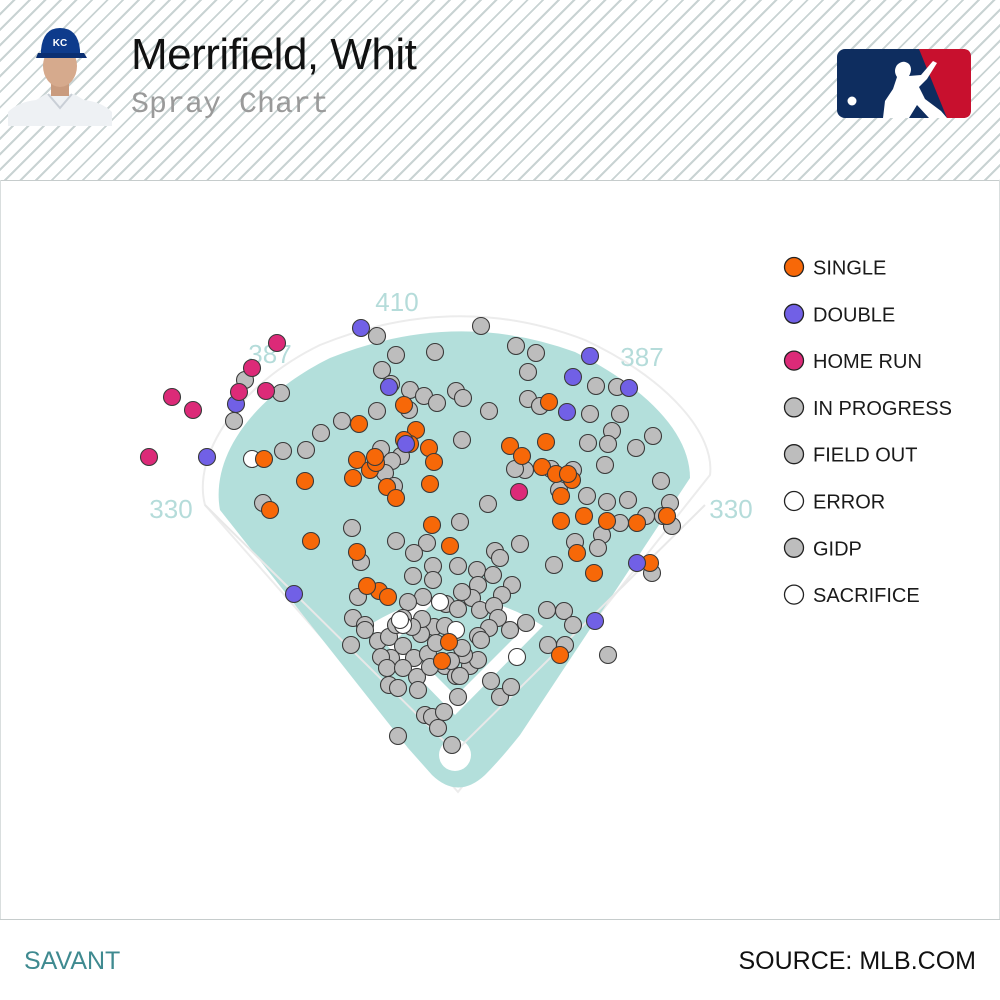  What do you see at coordinates (882, 409) in the screenshot?
I see `legend-label-in-progress: IN PROGRESS` at bounding box center [882, 409].